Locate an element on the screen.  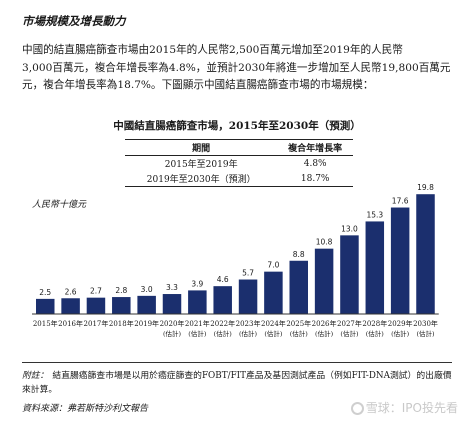
watermark: 雪球：IPO投先看 is located at coordinates (404, 407).